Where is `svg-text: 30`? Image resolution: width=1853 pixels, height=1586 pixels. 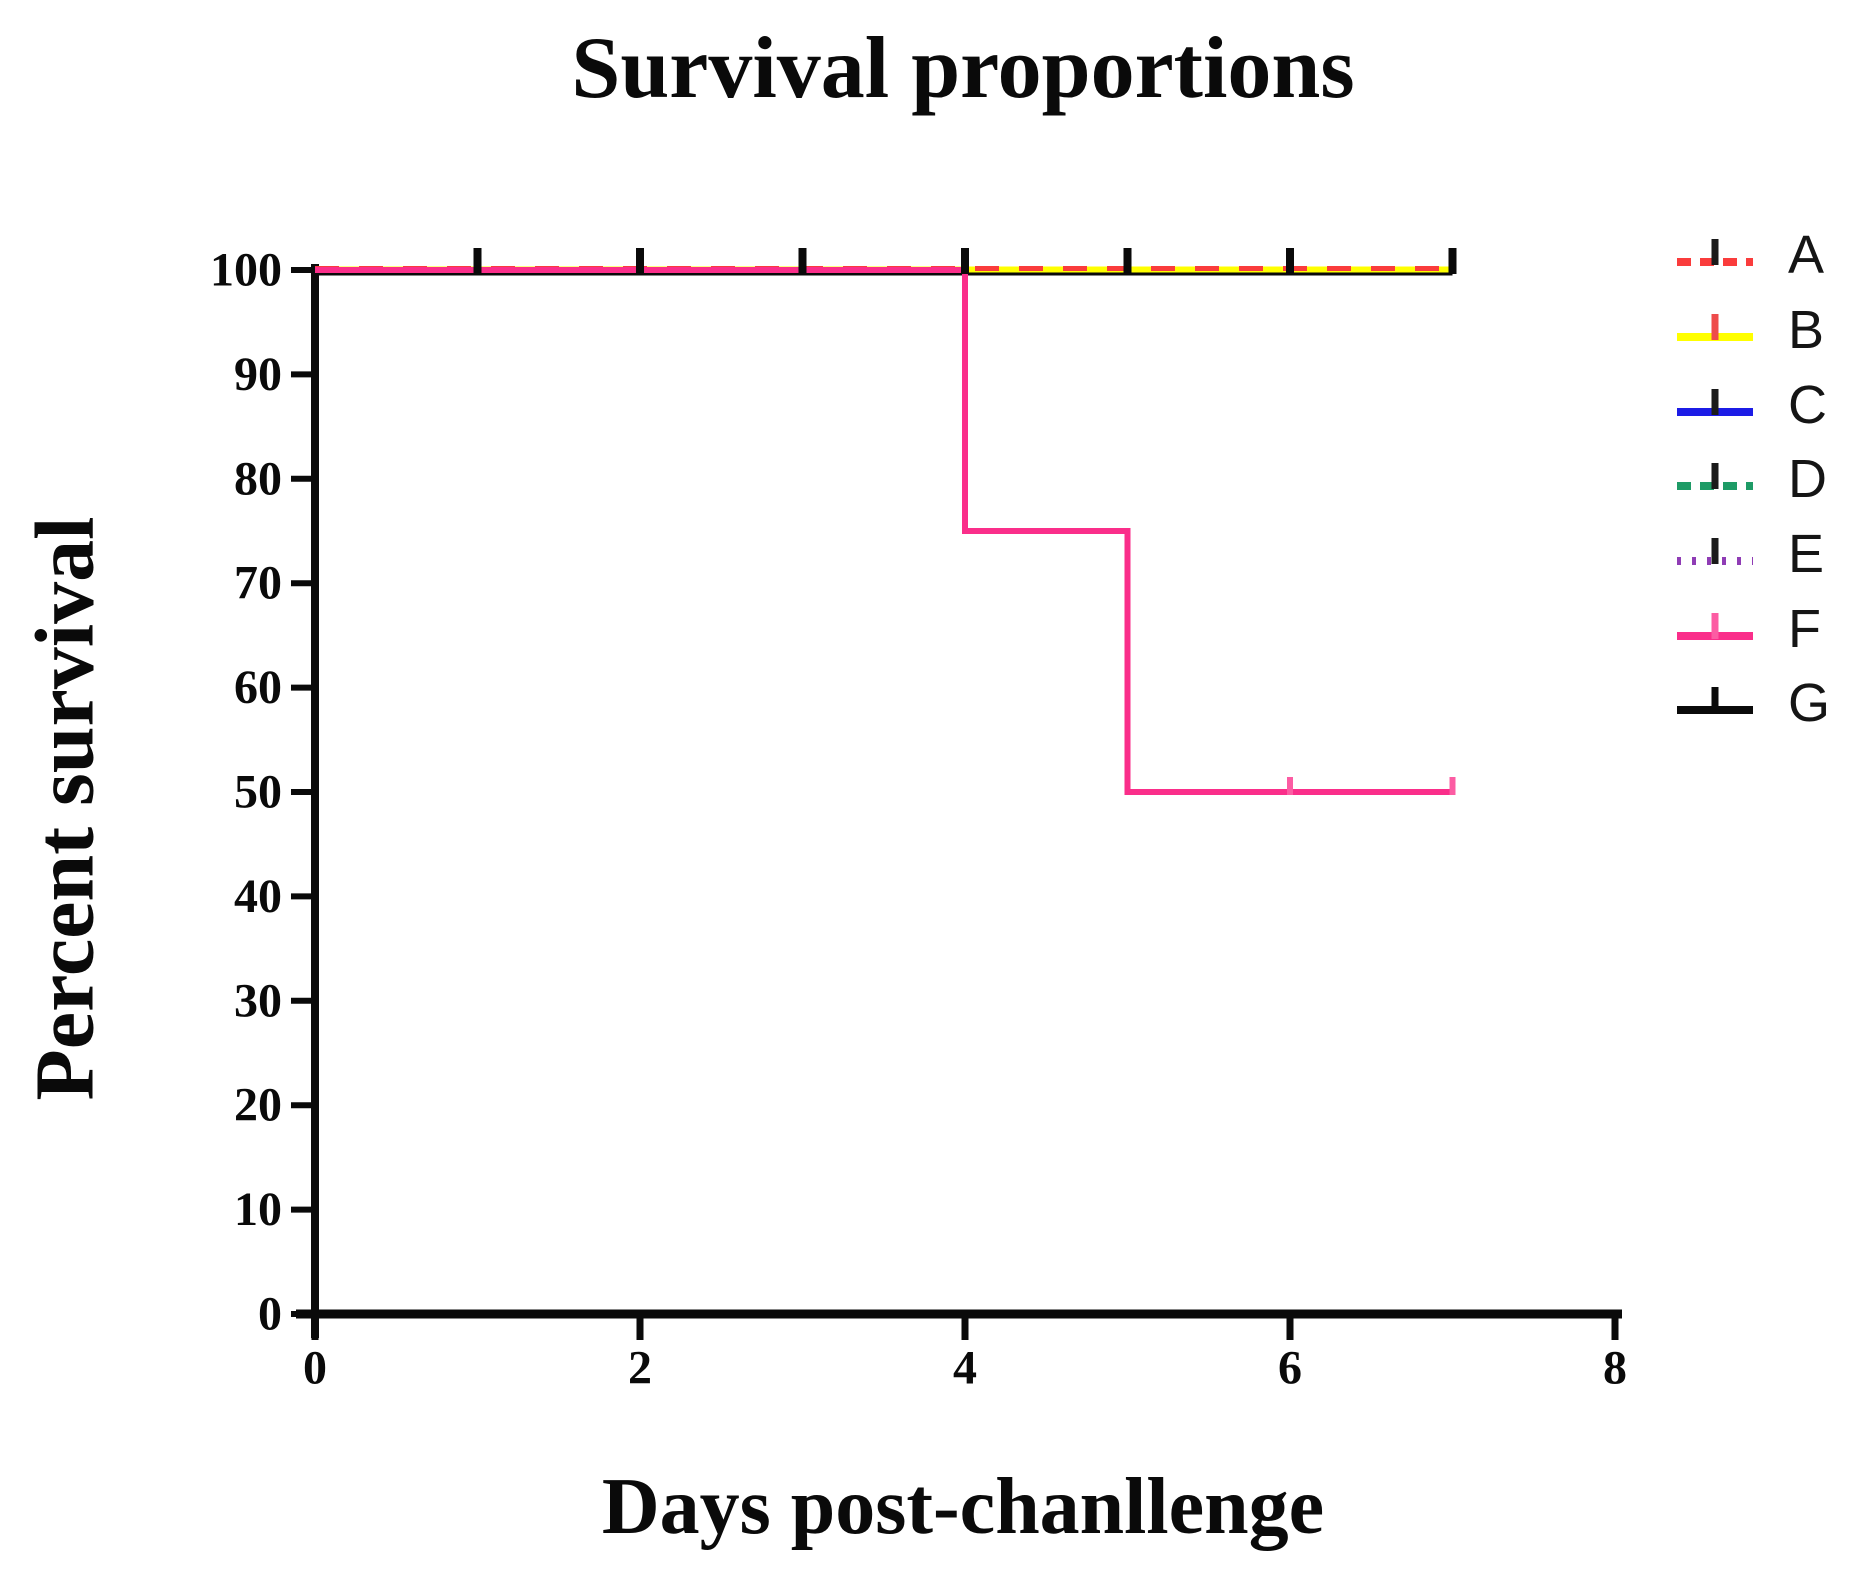
svg-text: 30 is located at coordinates (258, 1000).